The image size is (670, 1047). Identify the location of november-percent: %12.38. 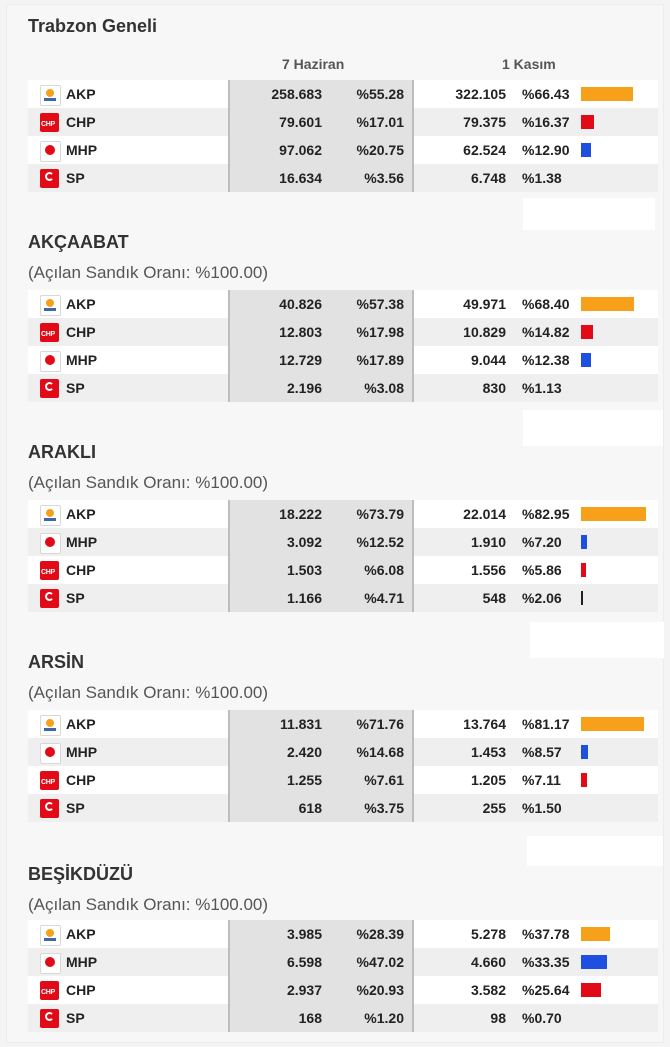
(546, 360).